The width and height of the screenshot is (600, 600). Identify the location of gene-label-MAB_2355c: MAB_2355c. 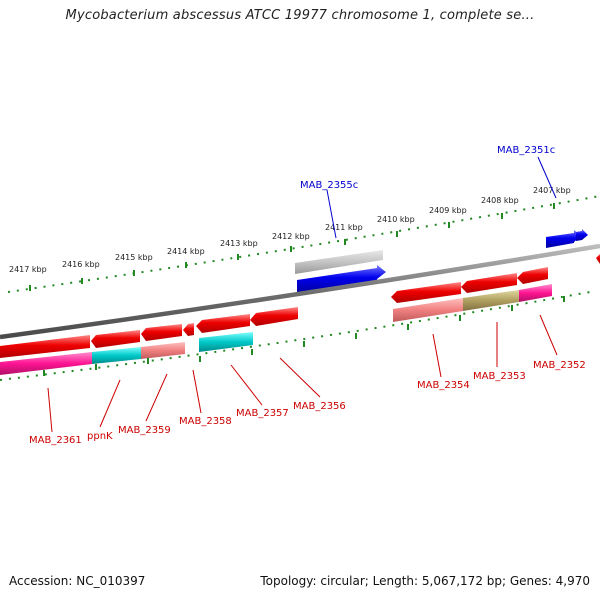
(329, 185).